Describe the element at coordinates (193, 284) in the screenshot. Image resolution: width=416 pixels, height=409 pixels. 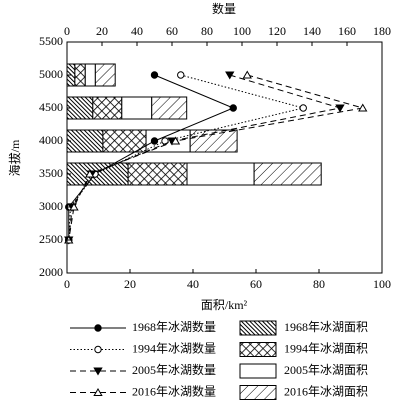
I see `x-tick-label: 40` at that location.